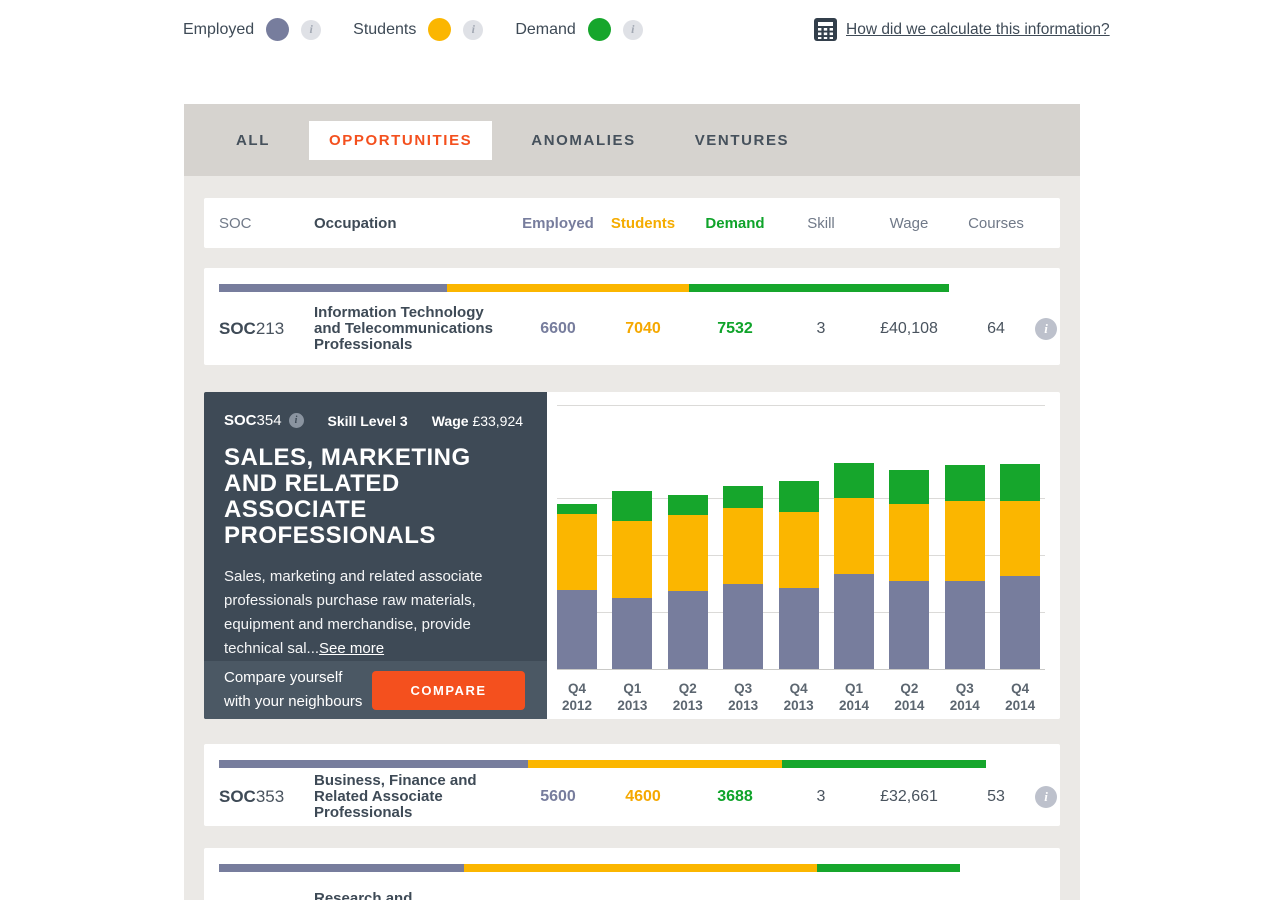 This screenshot has height=900, width=1263. What do you see at coordinates (996, 796) in the screenshot?
I see `courses-value: 53` at bounding box center [996, 796].